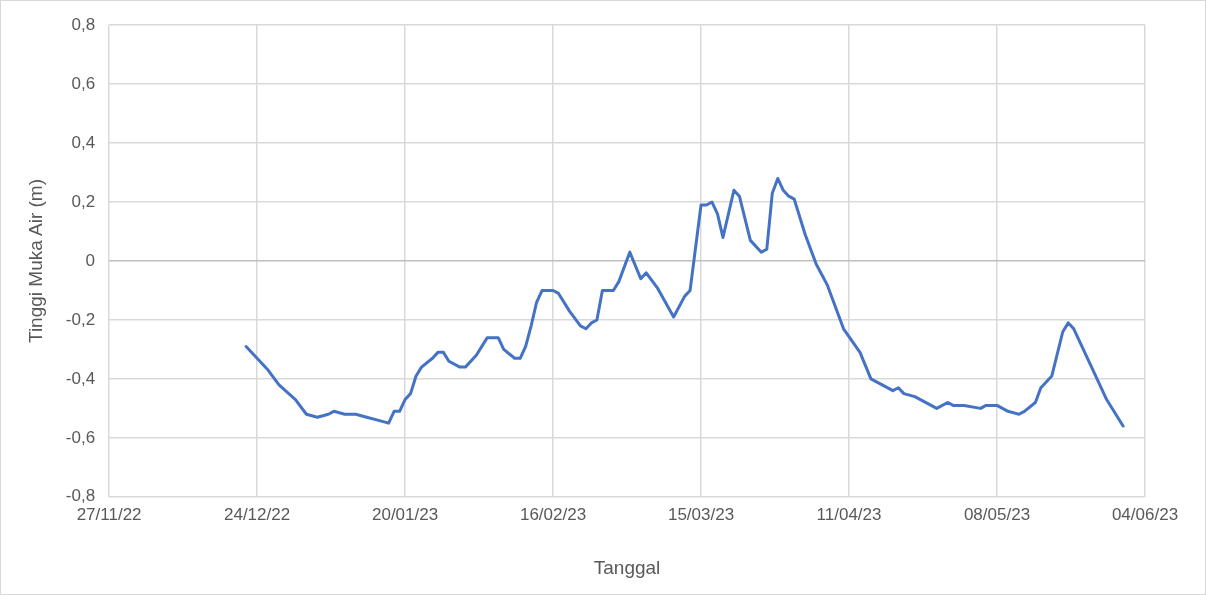  Describe the element at coordinates (1145, 514) in the screenshot. I see `x-tick-label: 04/06/23` at that location.